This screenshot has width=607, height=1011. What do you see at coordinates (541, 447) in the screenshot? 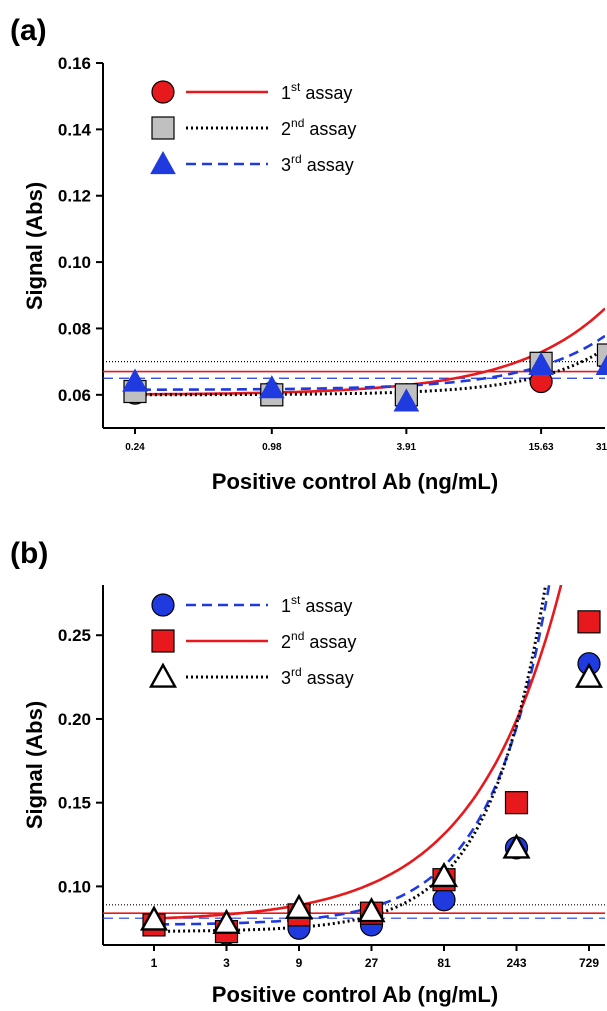
I see `x-tick-label: 15.63` at bounding box center [541, 447].